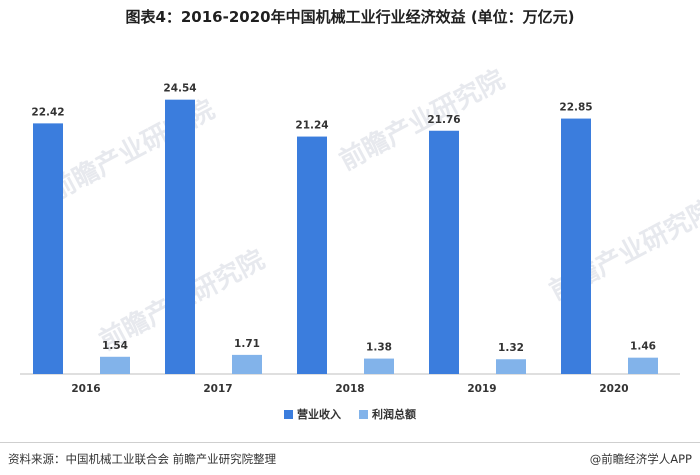 The height and width of the screenshot is (475, 700). I want to click on data-label: 1.46, so click(643, 347).